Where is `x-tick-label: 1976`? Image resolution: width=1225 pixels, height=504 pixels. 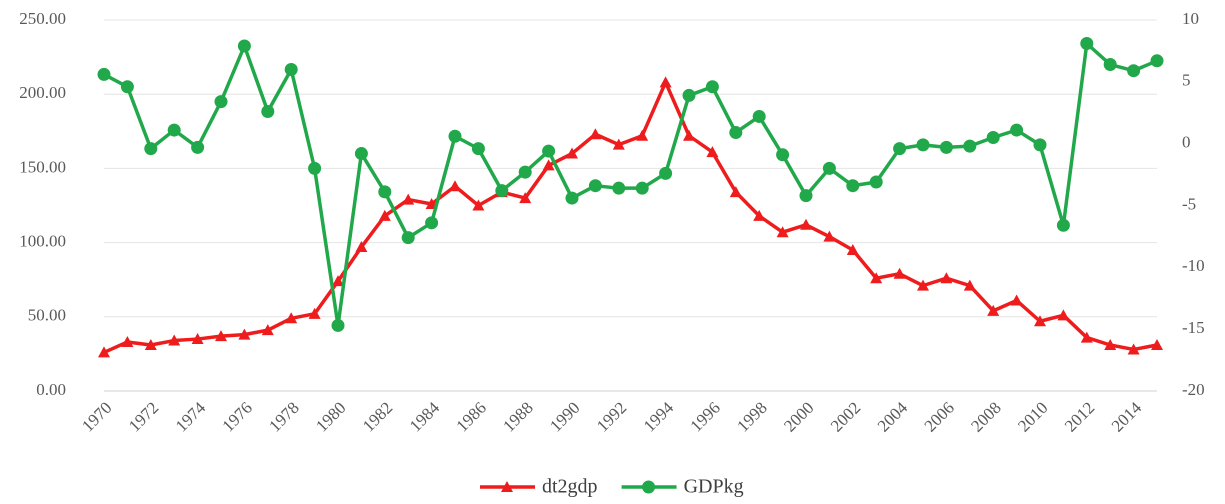
x-tick-label: 1976 is located at coordinates (237, 416).